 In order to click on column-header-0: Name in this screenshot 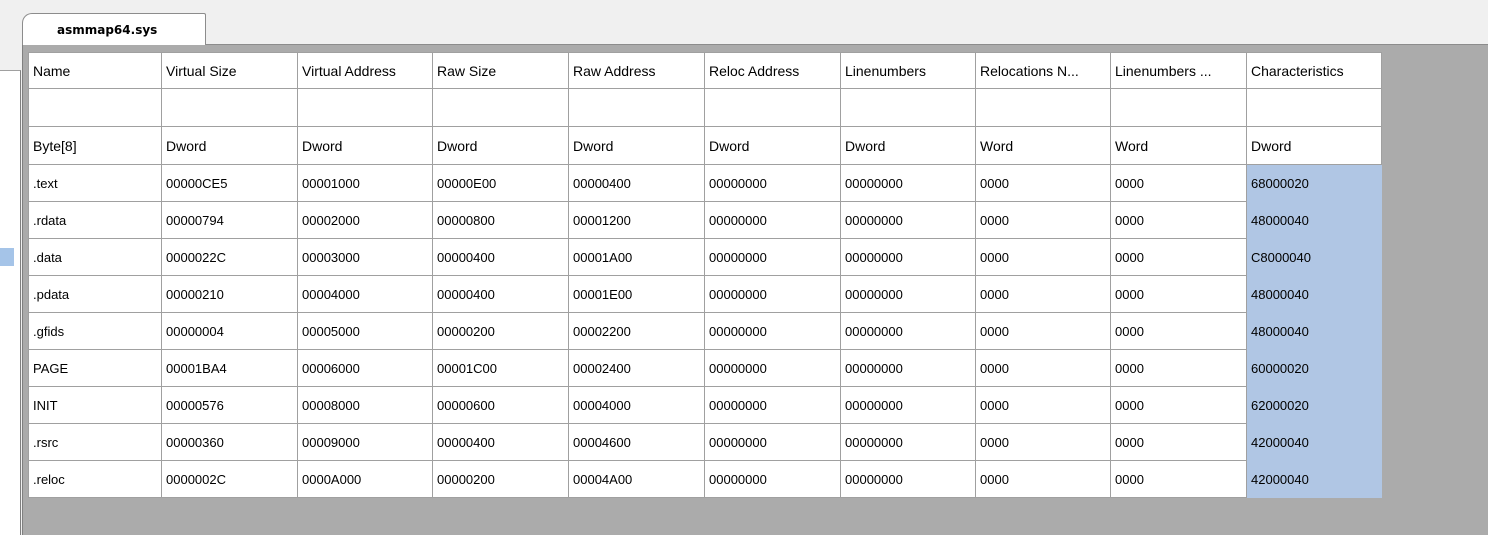, I will do `click(95, 70)`.